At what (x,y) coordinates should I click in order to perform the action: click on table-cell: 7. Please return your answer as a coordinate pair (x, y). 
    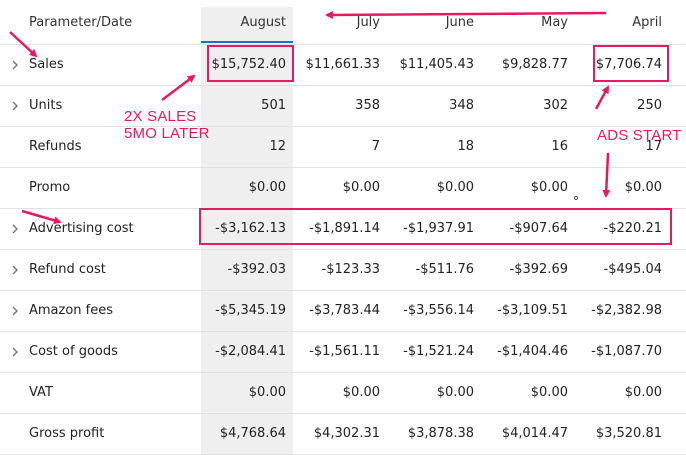
    Looking at the image, I should click on (375, 146).